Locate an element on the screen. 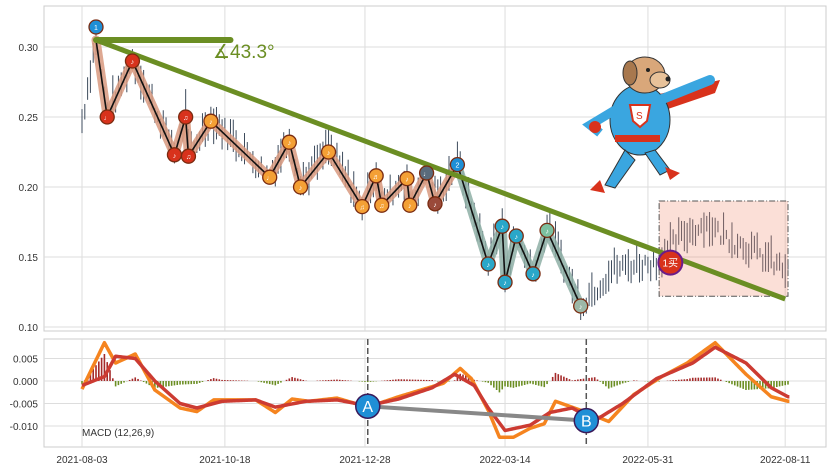  x-tick-label: 2021-10-18 is located at coordinates (225, 460).